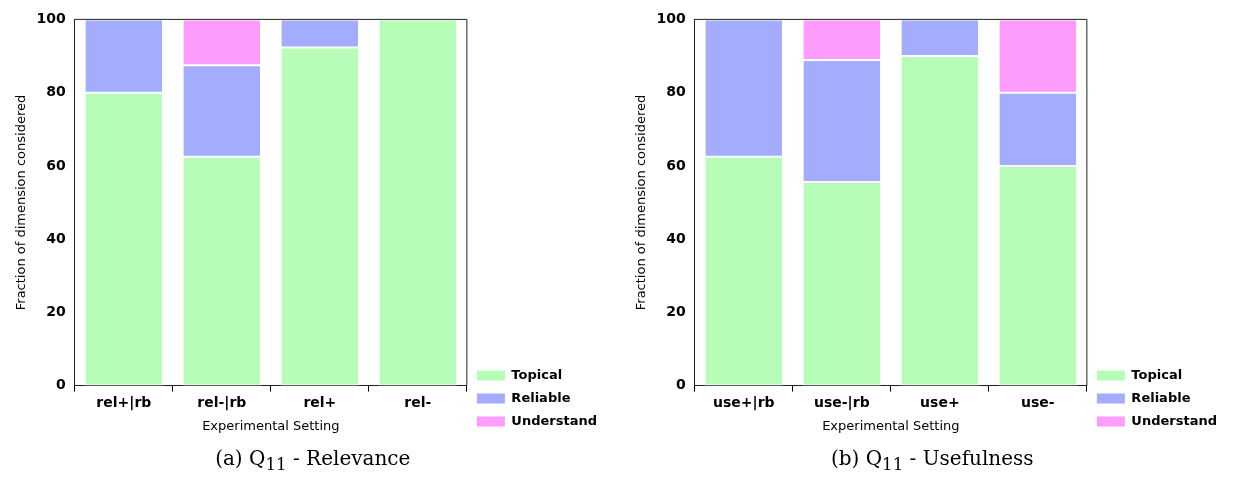 The image size is (1245, 487). Describe the element at coordinates (841, 402) in the screenshot. I see `x-tick-label: use-|rb` at that location.